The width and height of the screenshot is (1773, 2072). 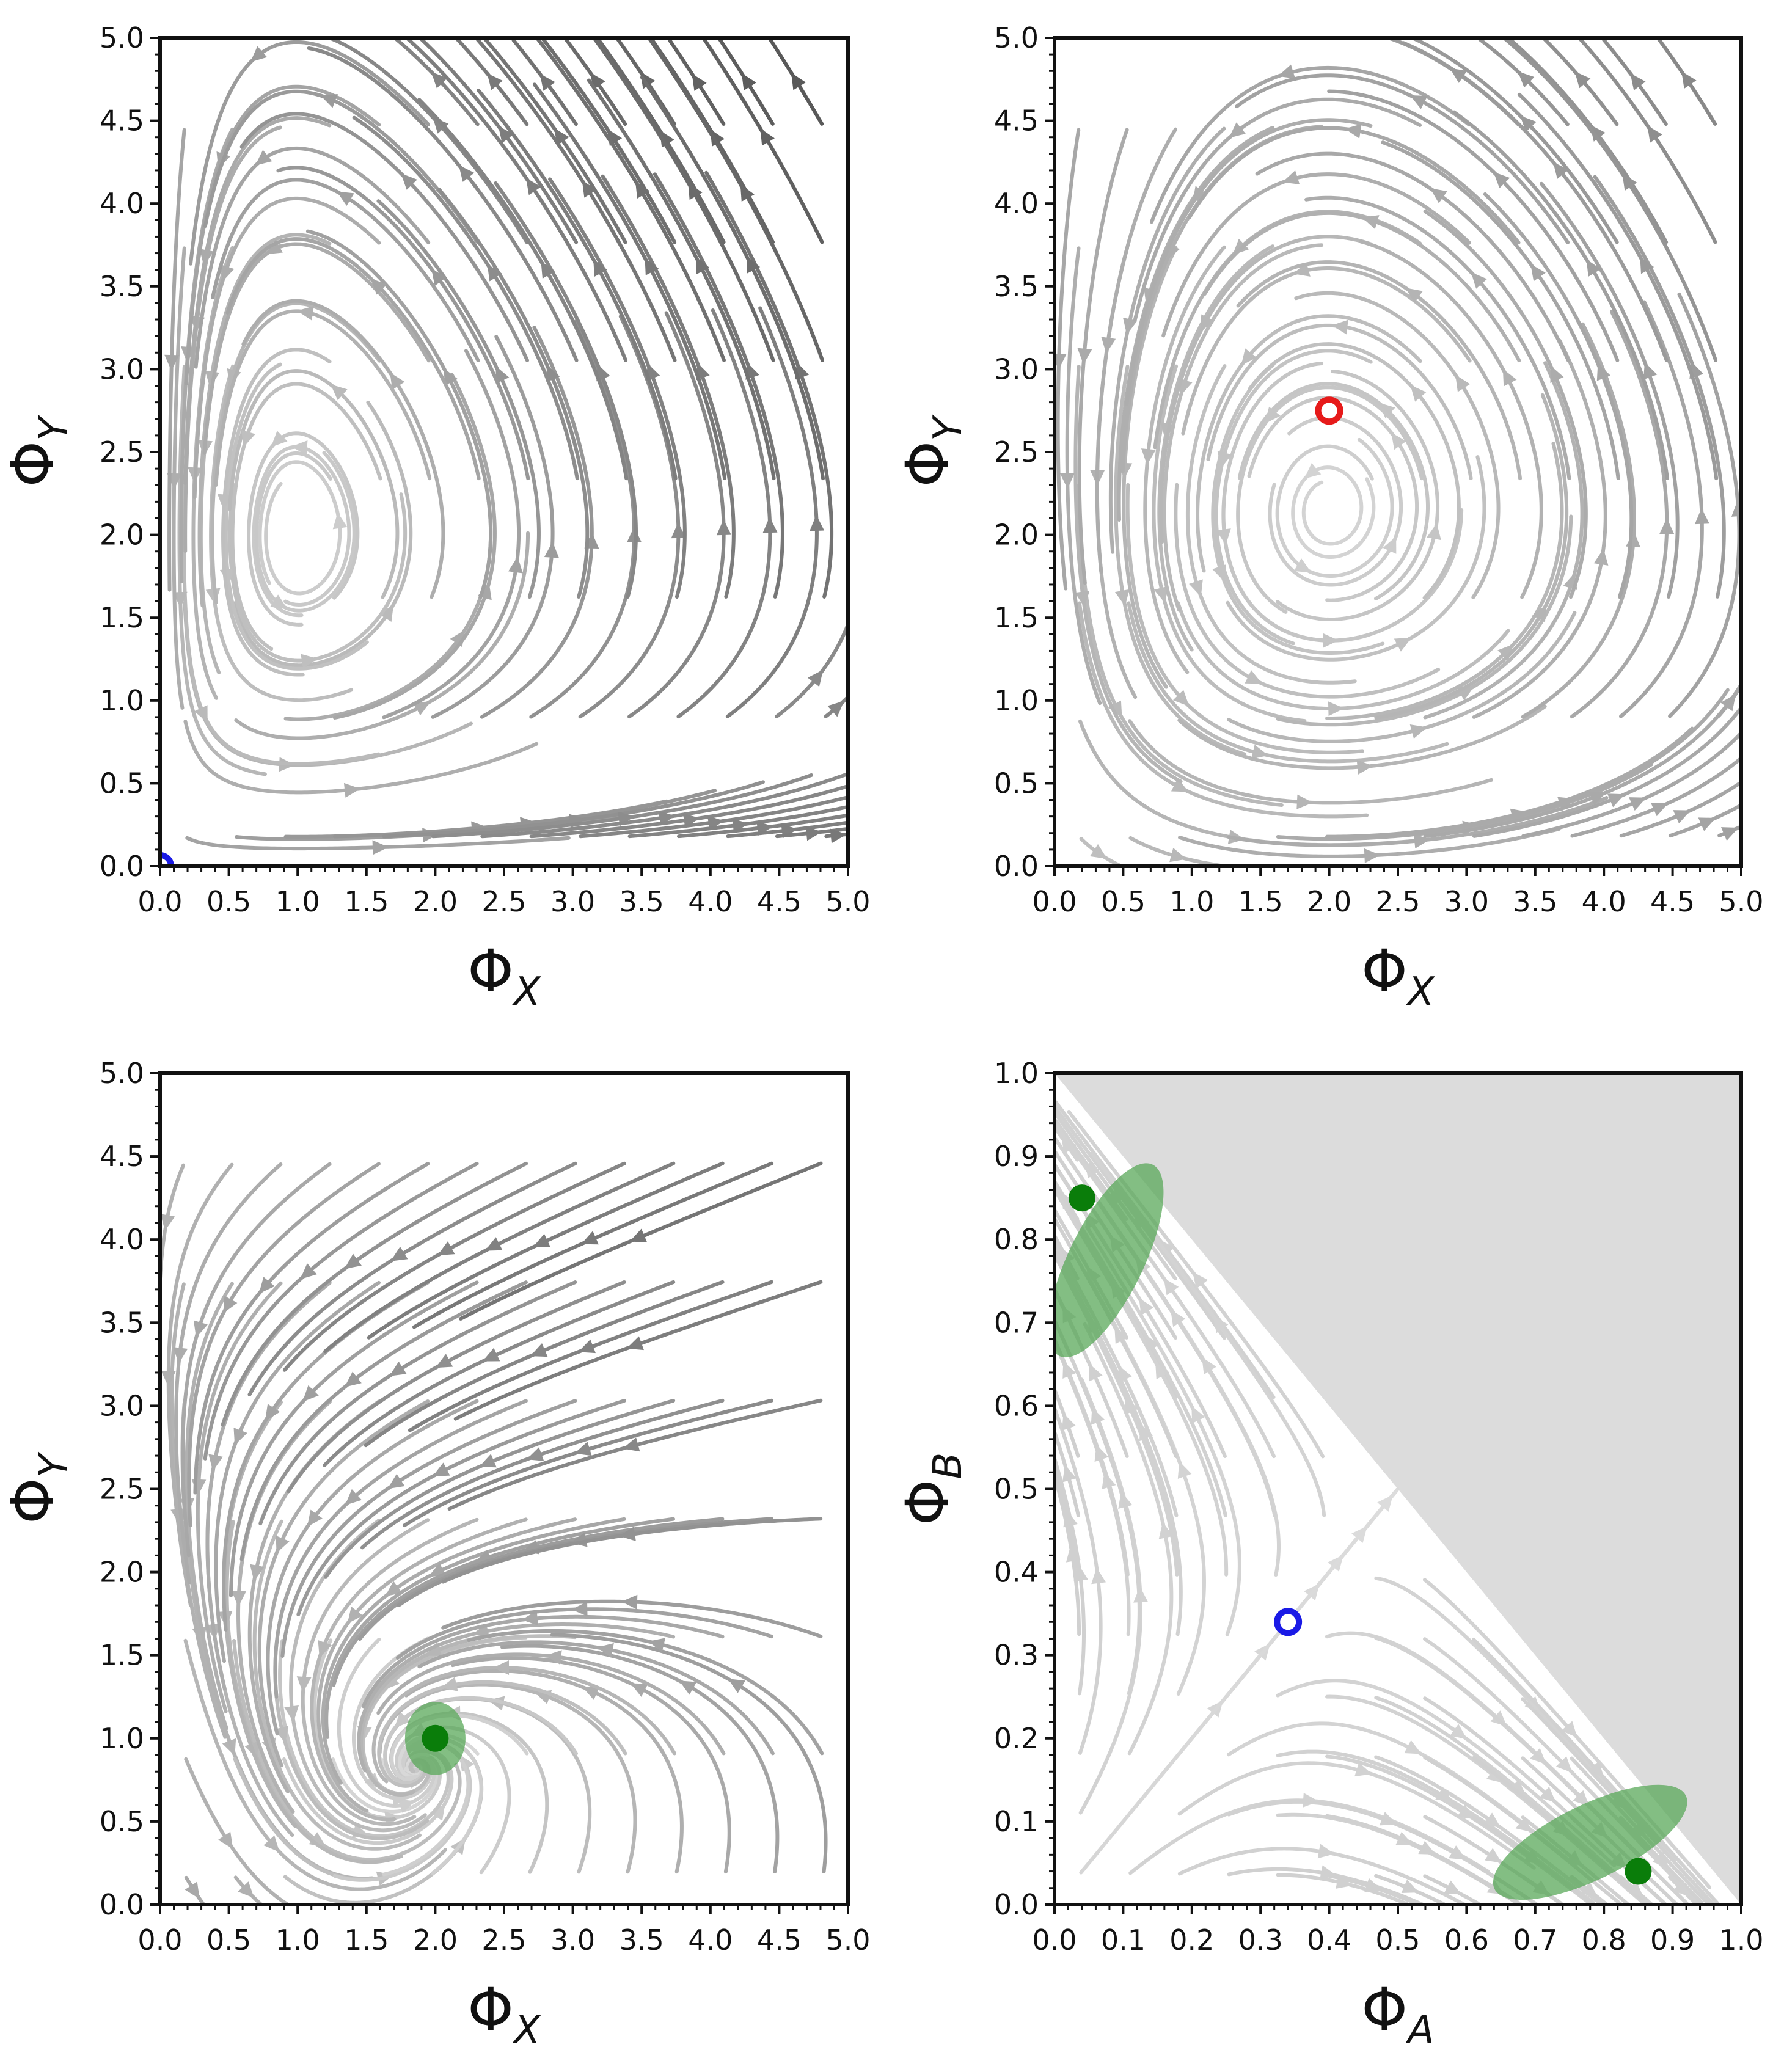 What do you see at coordinates (1109, 1260) in the screenshot?
I see `basin-region` at bounding box center [1109, 1260].